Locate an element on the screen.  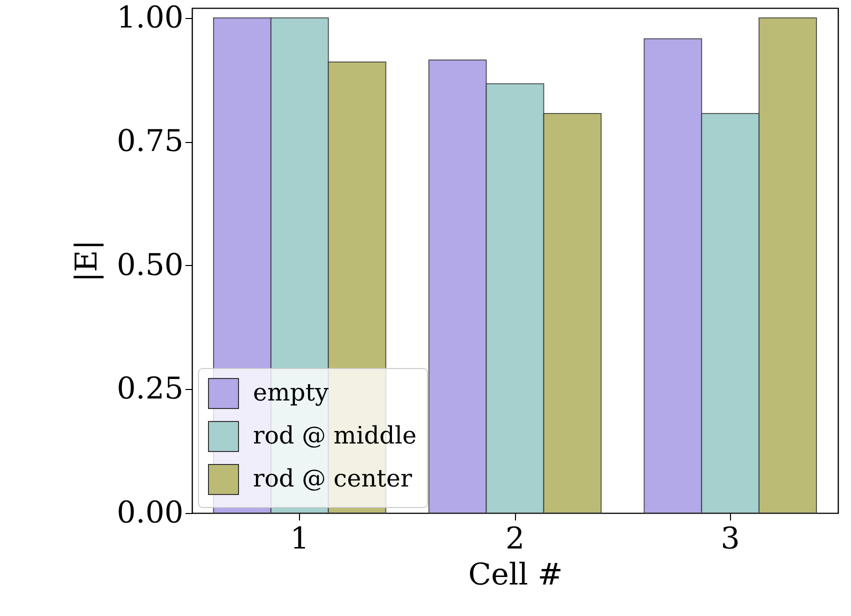
legend-label: empty is located at coordinates (291, 392).